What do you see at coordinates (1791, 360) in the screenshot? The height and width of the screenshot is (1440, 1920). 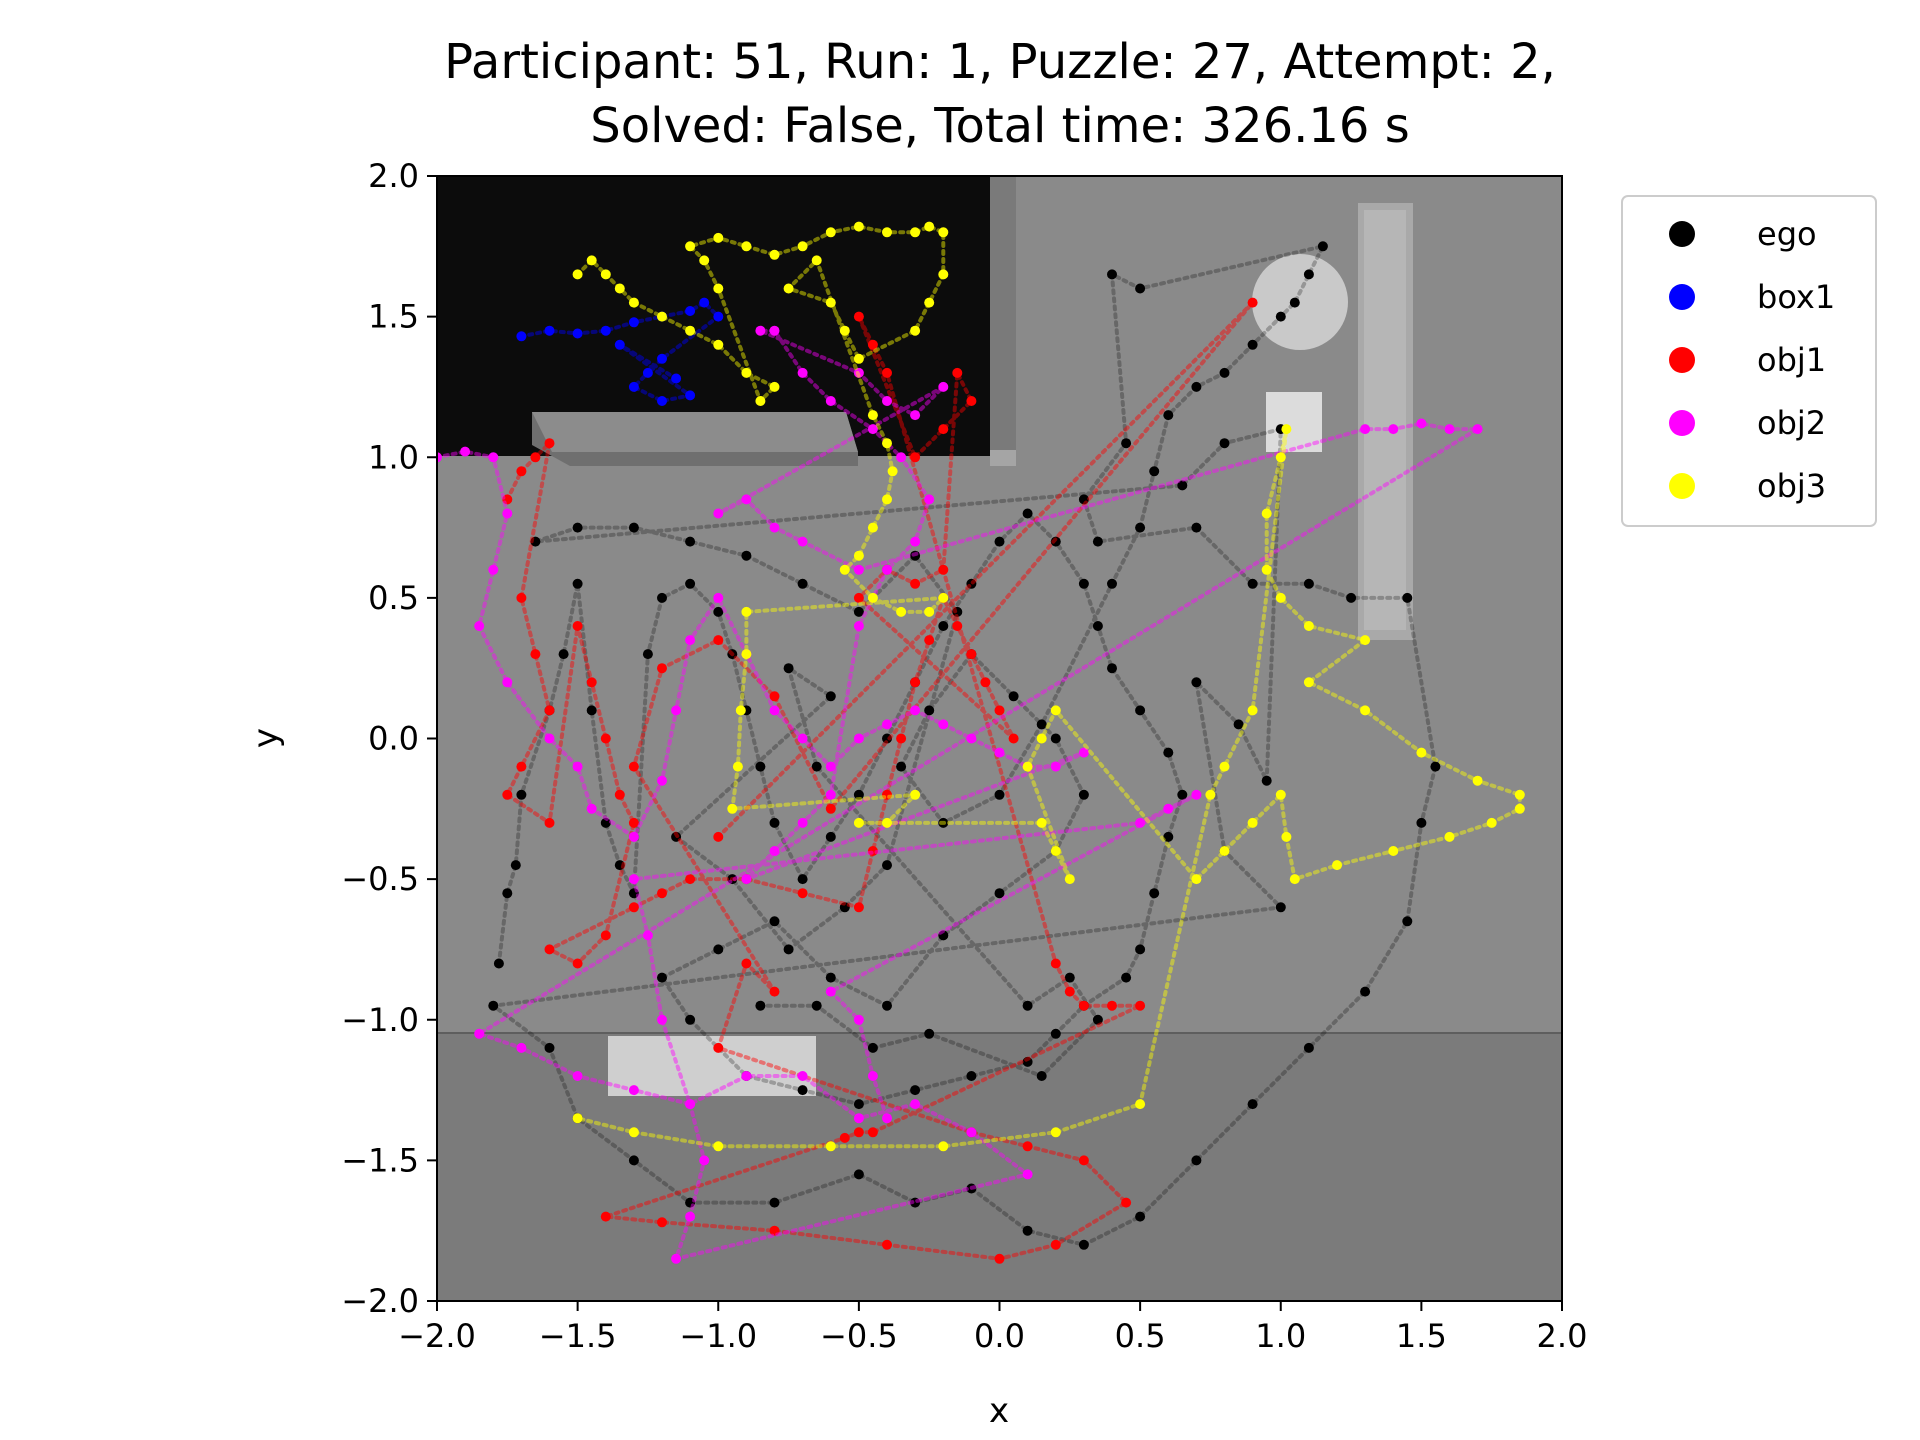 I see `legend-label-obj1: obj1` at bounding box center [1791, 360].